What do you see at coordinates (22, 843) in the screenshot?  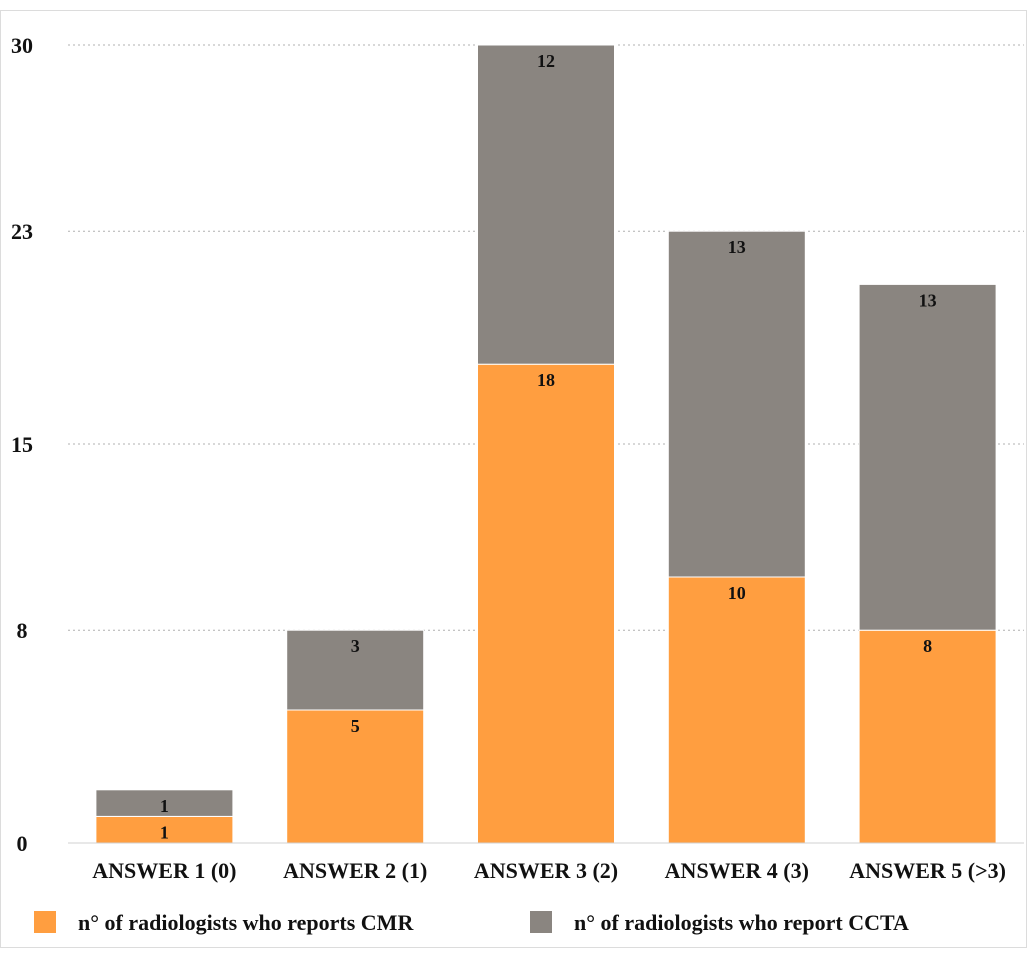 I see `y-tick-label: 0` at bounding box center [22, 843].